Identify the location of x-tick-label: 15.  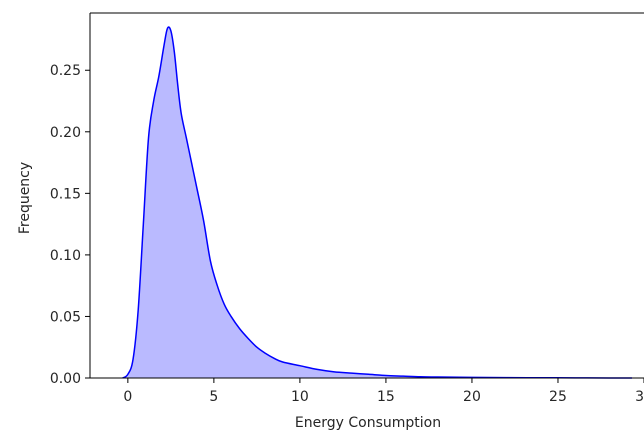
(386, 397).